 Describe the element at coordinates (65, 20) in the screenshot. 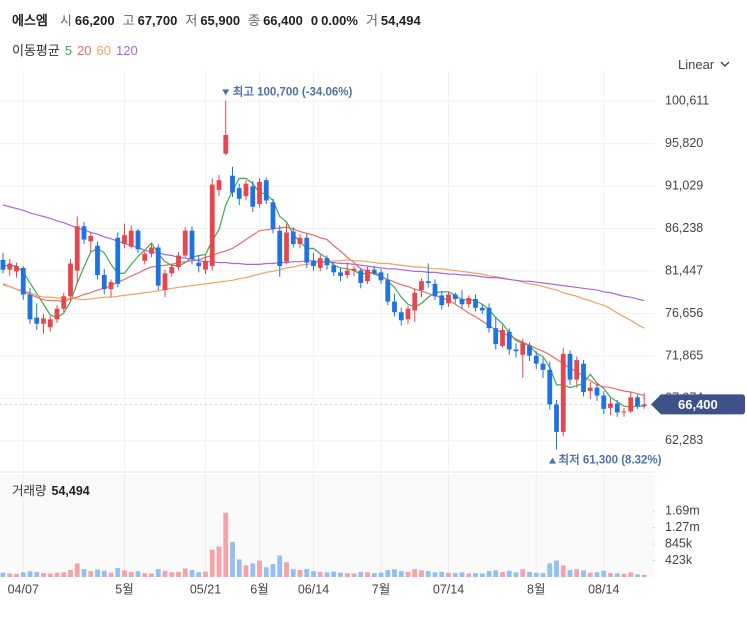

I see `summary-label: 시` at that location.